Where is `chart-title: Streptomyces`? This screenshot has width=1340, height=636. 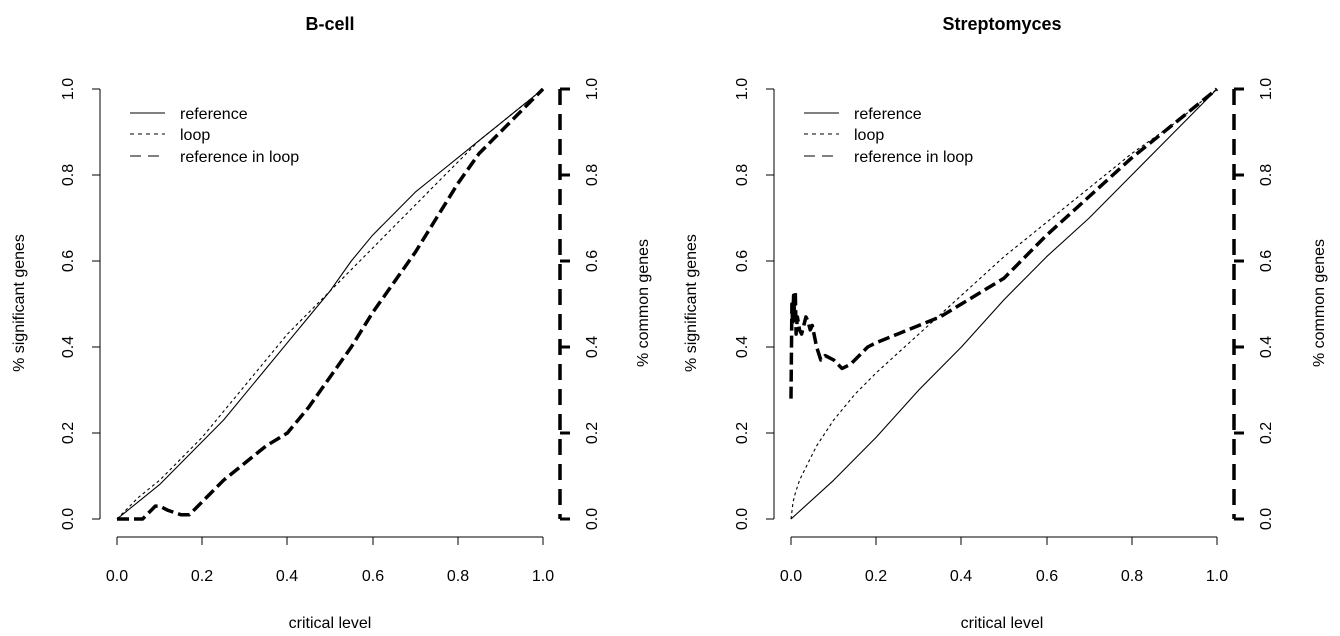 chart-title: Streptomyces is located at coordinates (1001, 24).